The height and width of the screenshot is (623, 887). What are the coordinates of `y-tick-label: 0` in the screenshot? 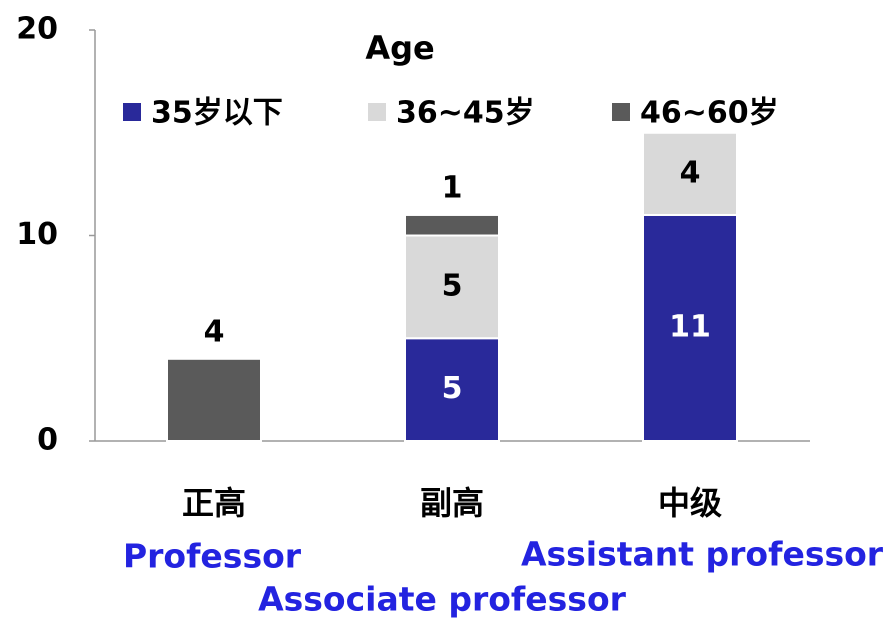 It's located at (47, 440).